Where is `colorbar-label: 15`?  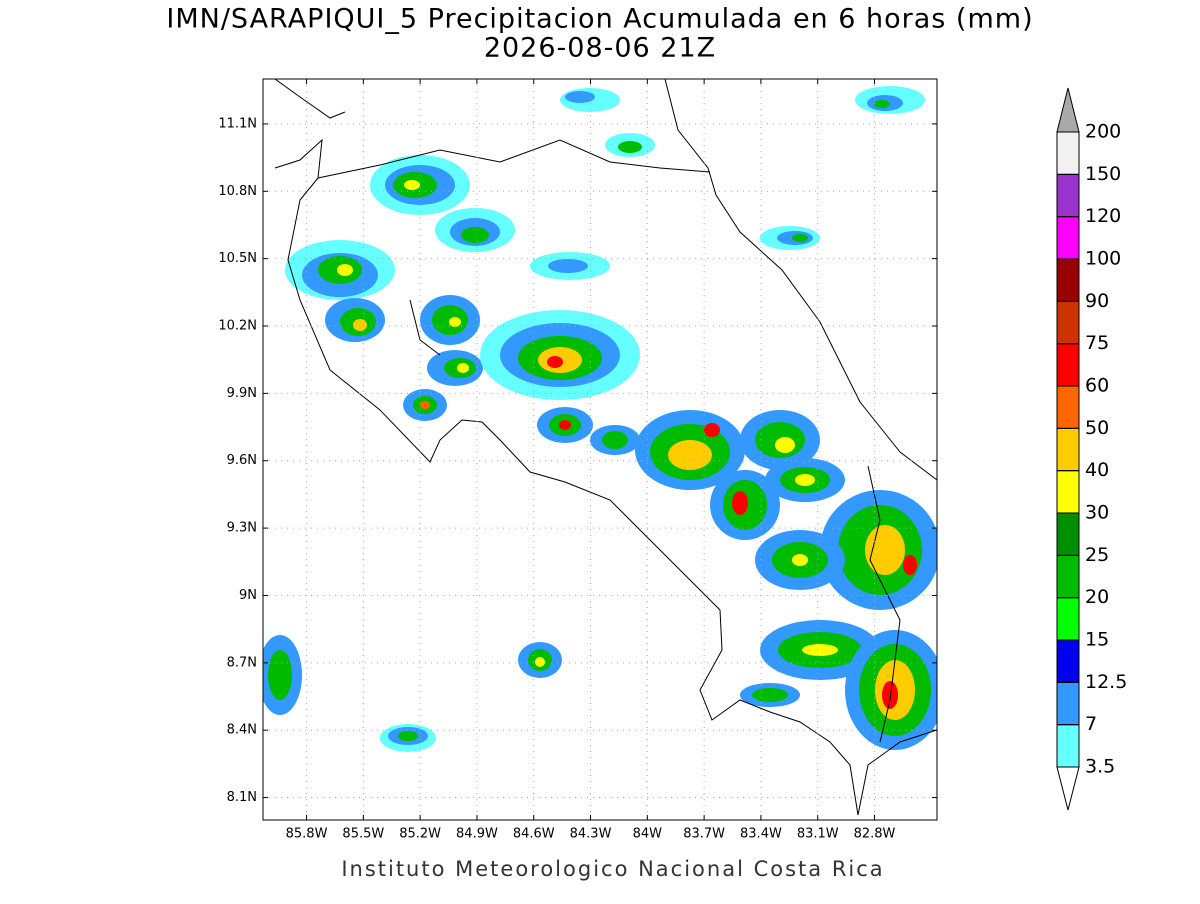
colorbar-label: 15 is located at coordinates (1097, 640).